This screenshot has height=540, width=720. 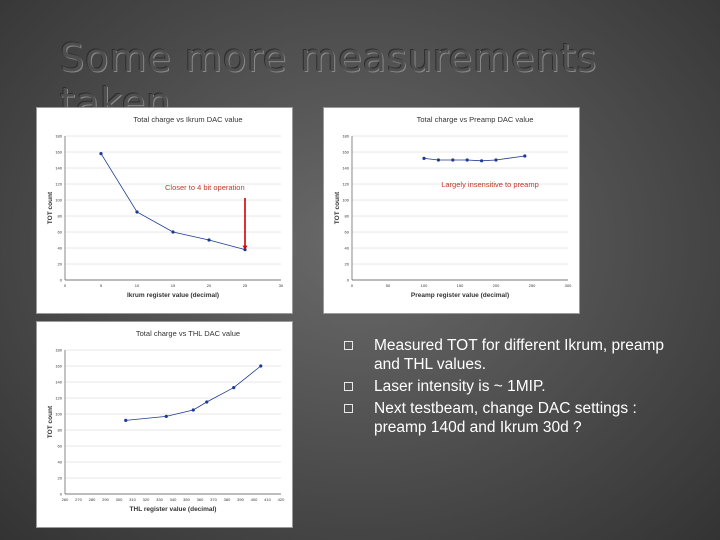 I want to click on x-axis-title: Preamp register value (decimal), so click(x=460, y=295).